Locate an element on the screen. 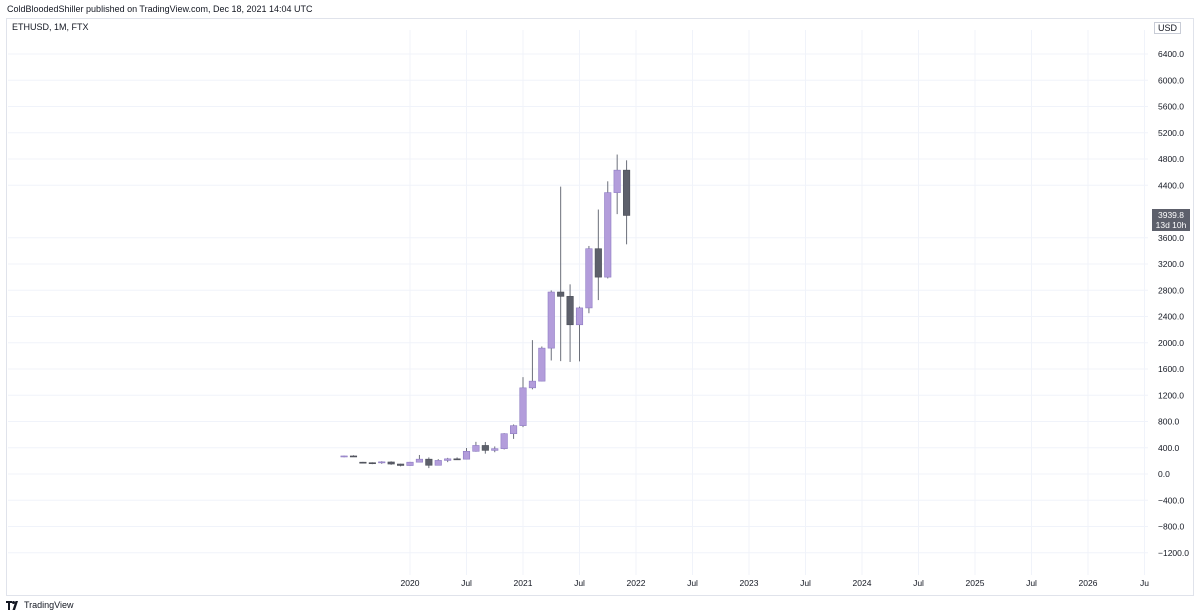  tradingview-footer: TradingView is located at coordinates (40, 605).